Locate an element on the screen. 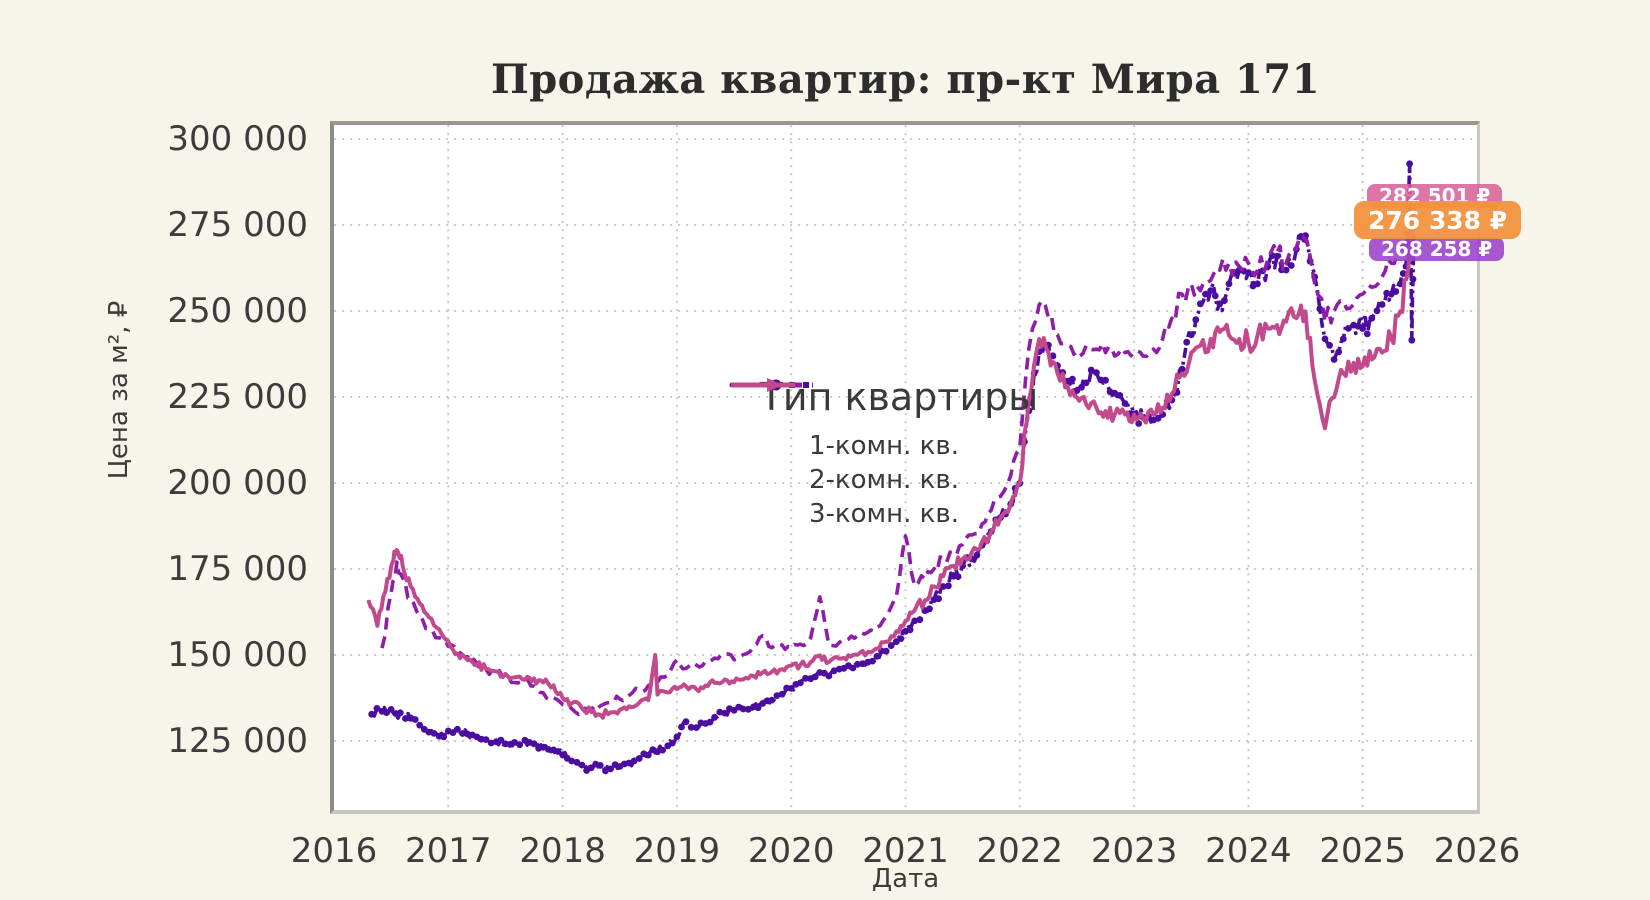 The image size is (1650, 900). x-tick-label: 2021 is located at coordinates (905, 851).